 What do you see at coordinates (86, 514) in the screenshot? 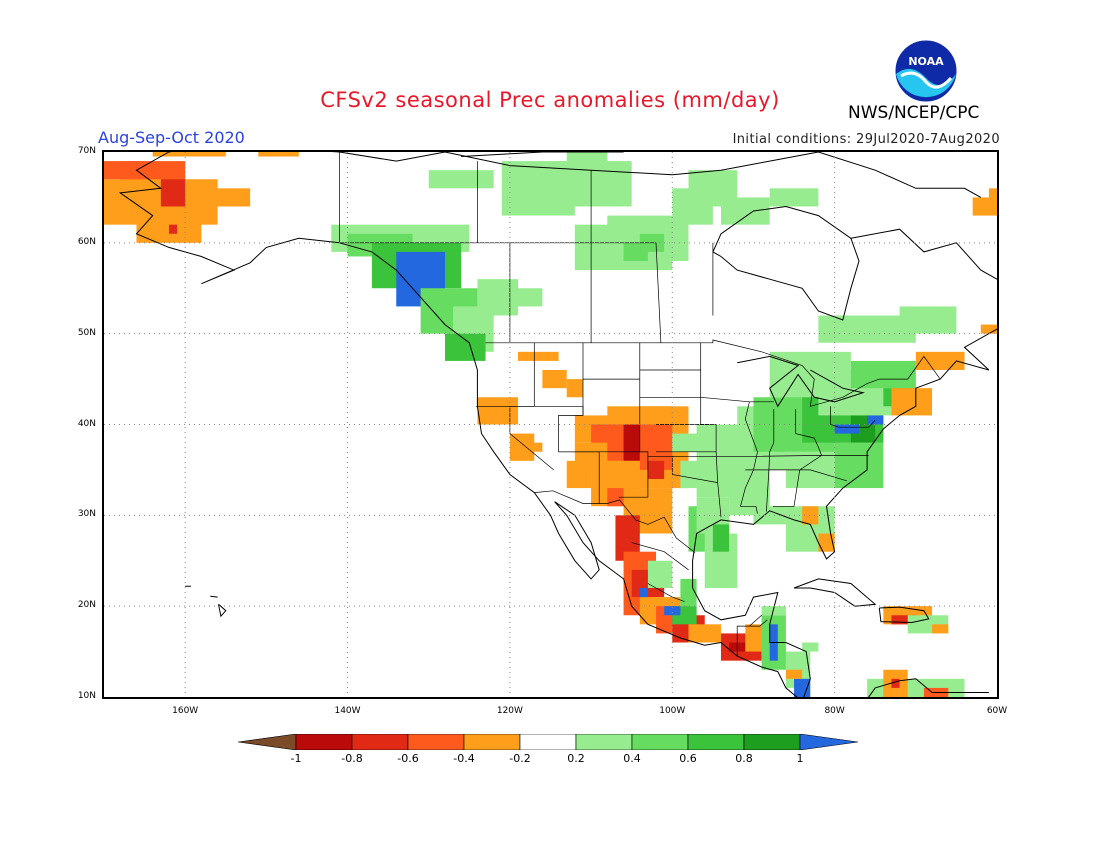
I see `lat-tick-label: 30N` at bounding box center [86, 514].